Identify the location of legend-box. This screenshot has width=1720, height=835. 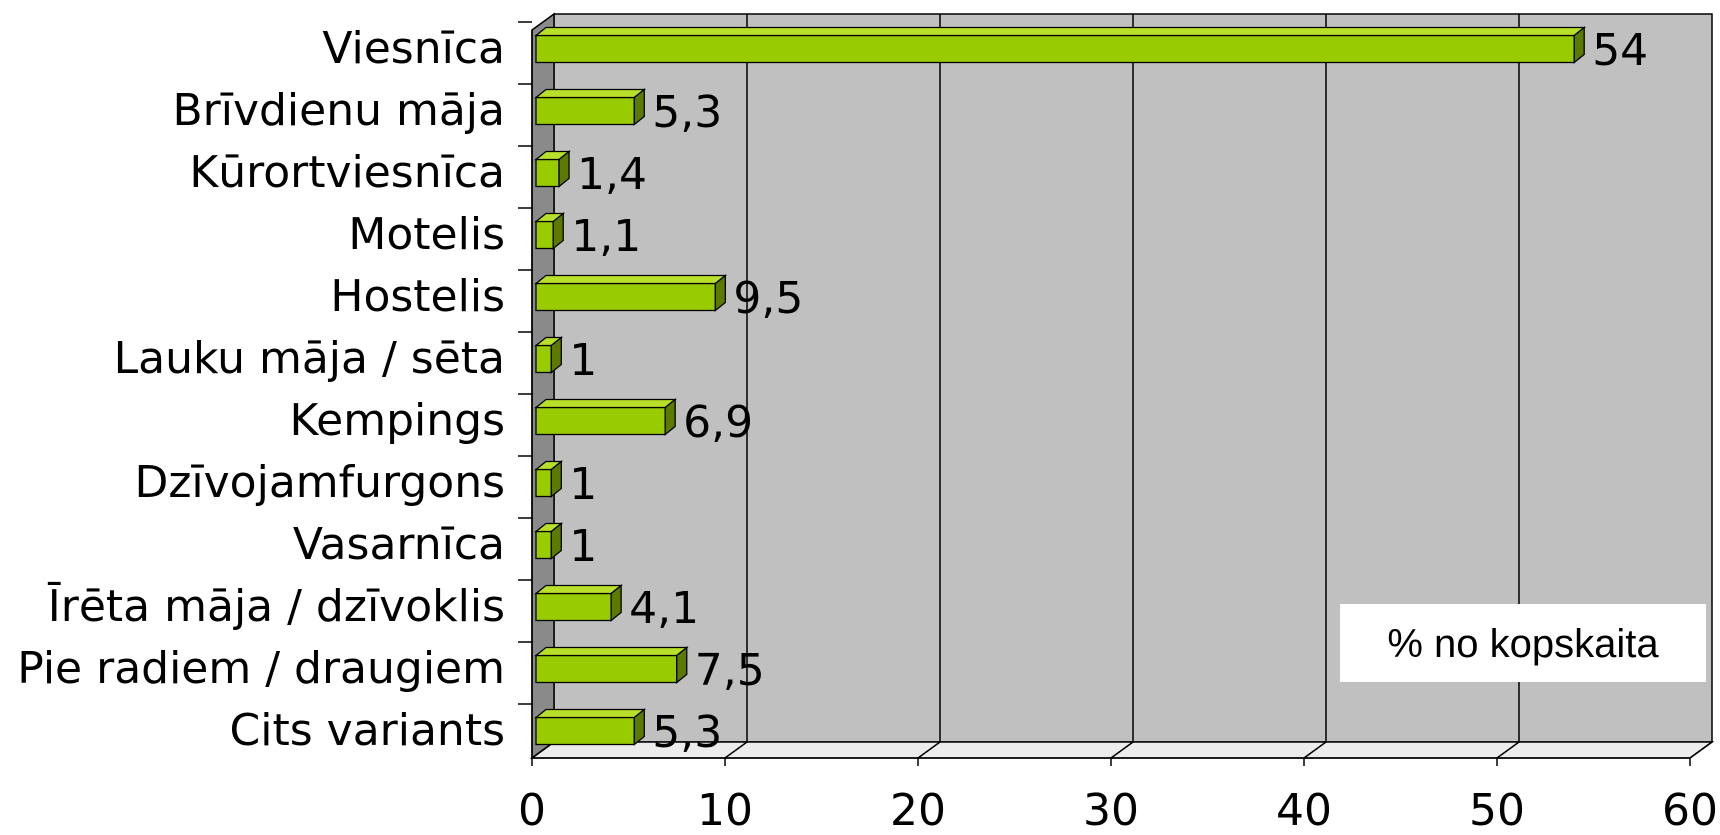
(1523, 643).